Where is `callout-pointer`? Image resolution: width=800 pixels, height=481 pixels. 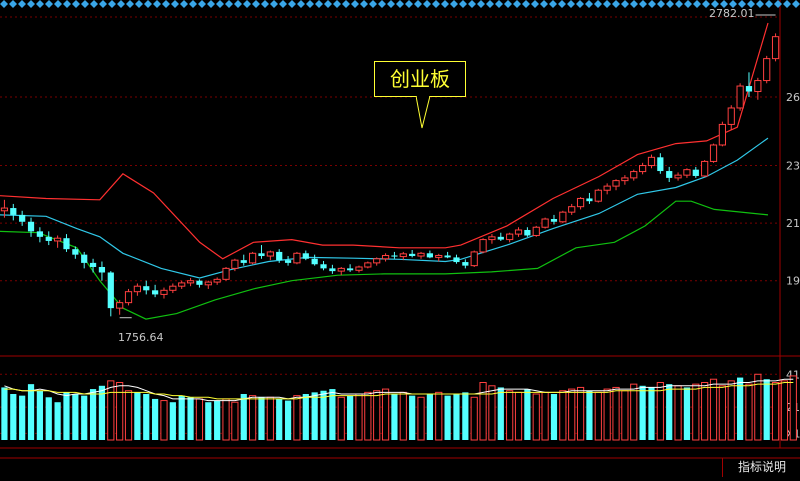 callout-pointer is located at coordinates (423, 112).